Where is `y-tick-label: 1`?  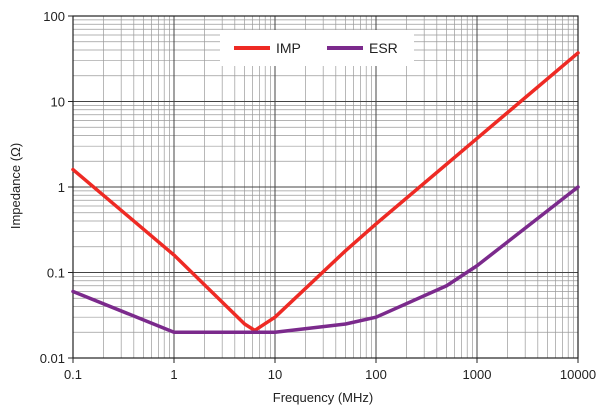 y-tick-label: 1 is located at coordinates (61, 187).